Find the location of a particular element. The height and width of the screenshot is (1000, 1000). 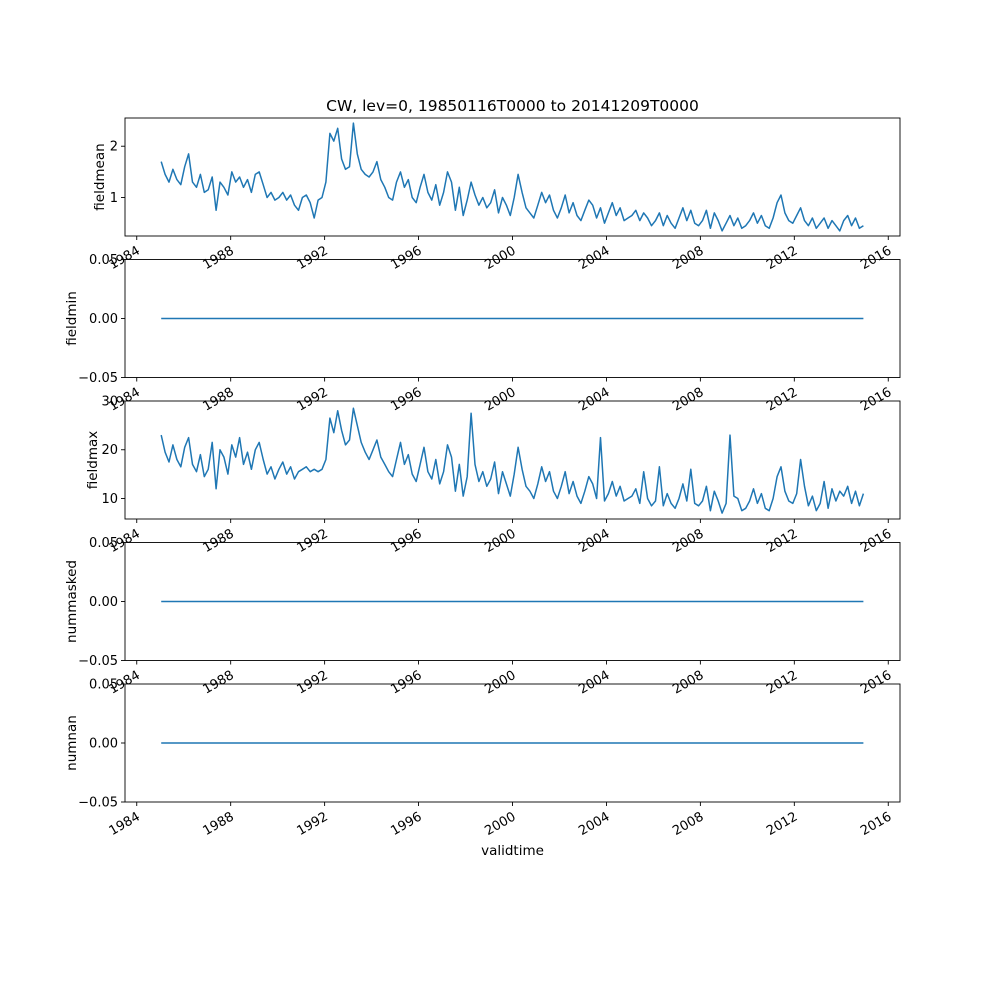

y-axis-label-numnan: numnan is located at coordinates (72, 743).